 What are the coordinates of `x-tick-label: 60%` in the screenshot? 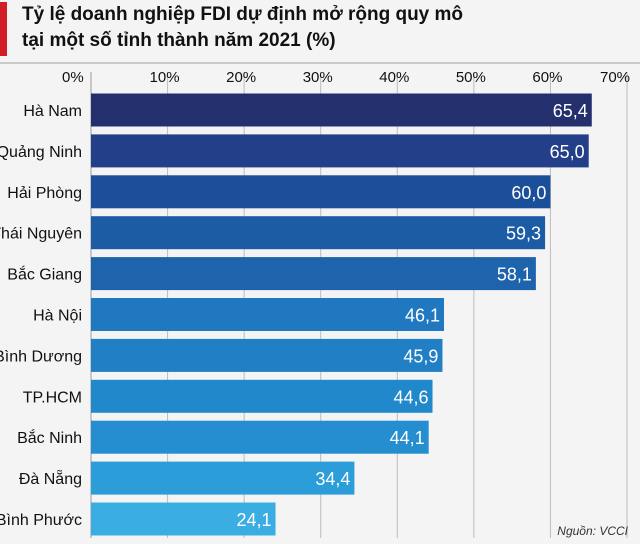 It's located at (547, 77).